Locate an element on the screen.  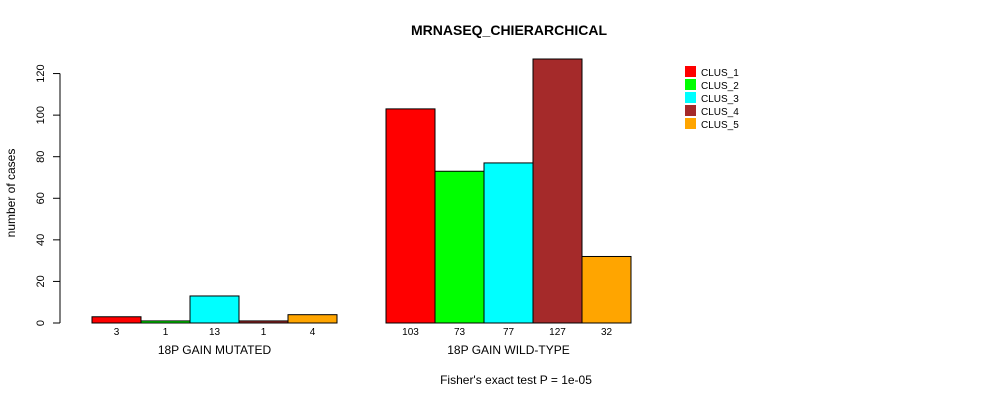
y-axis: 0 20 40 60 80 100 120 is located at coordinates (48, 195).